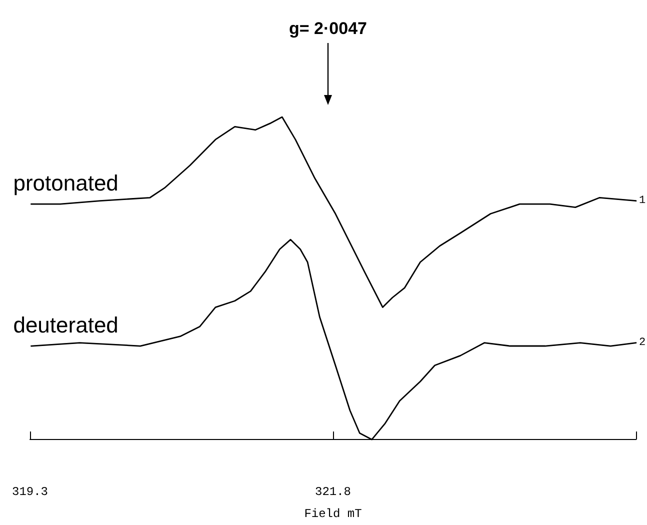 The height and width of the screenshot is (525, 647). I want to click on series-label: deuterated, so click(65, 325).